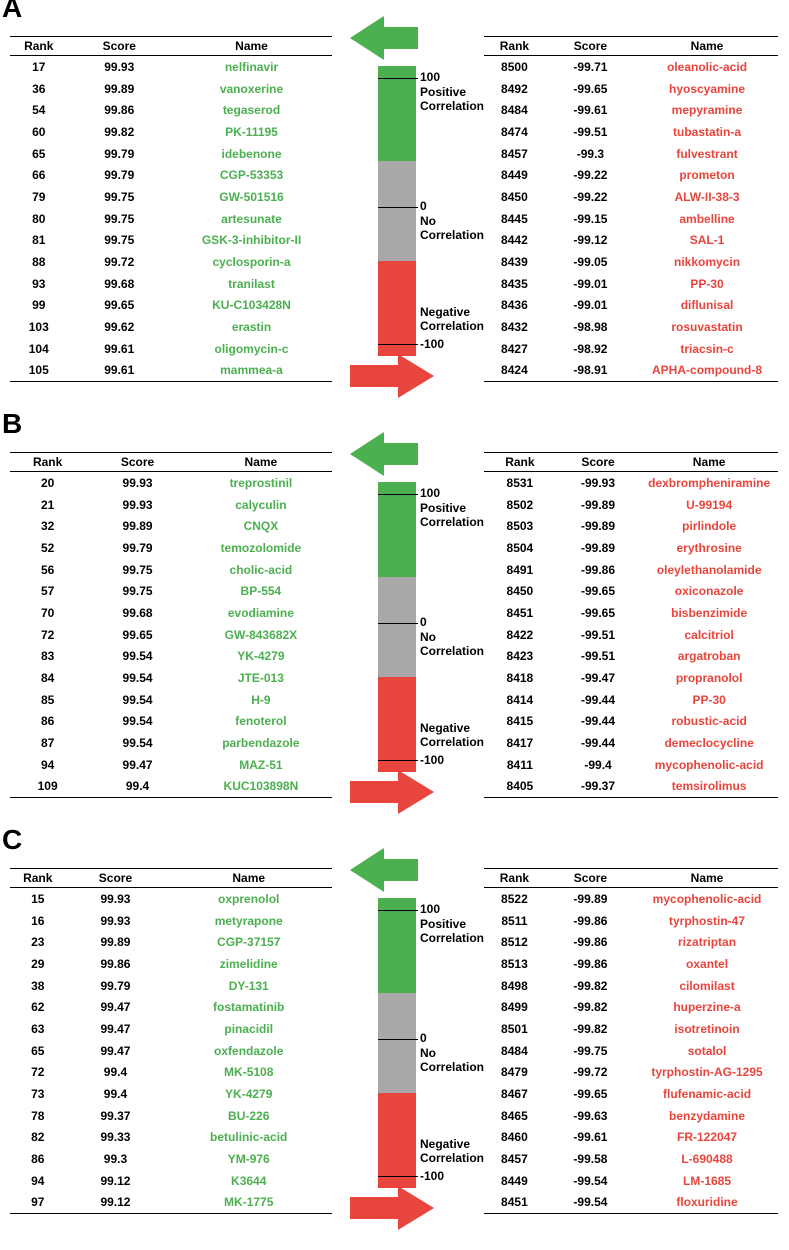  Describe the element at coordinates (709, 787) in the screenshot. I see `drug-name-cell: temsirolimus` at that location.